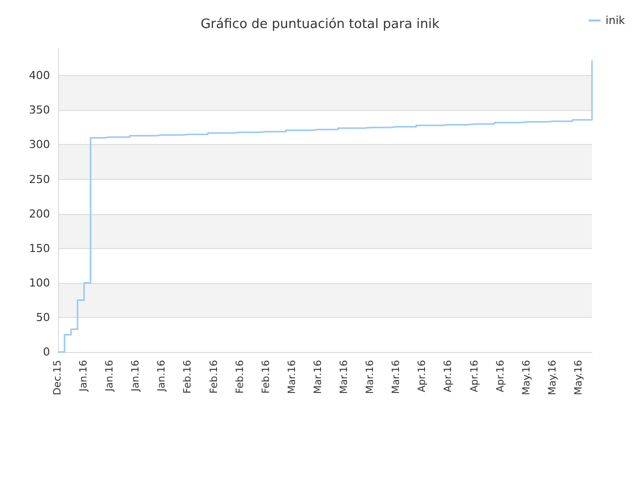 The width and height of the screenshot is (640, 480). I want to click on y-tick-label: 100, so click(39, 283).